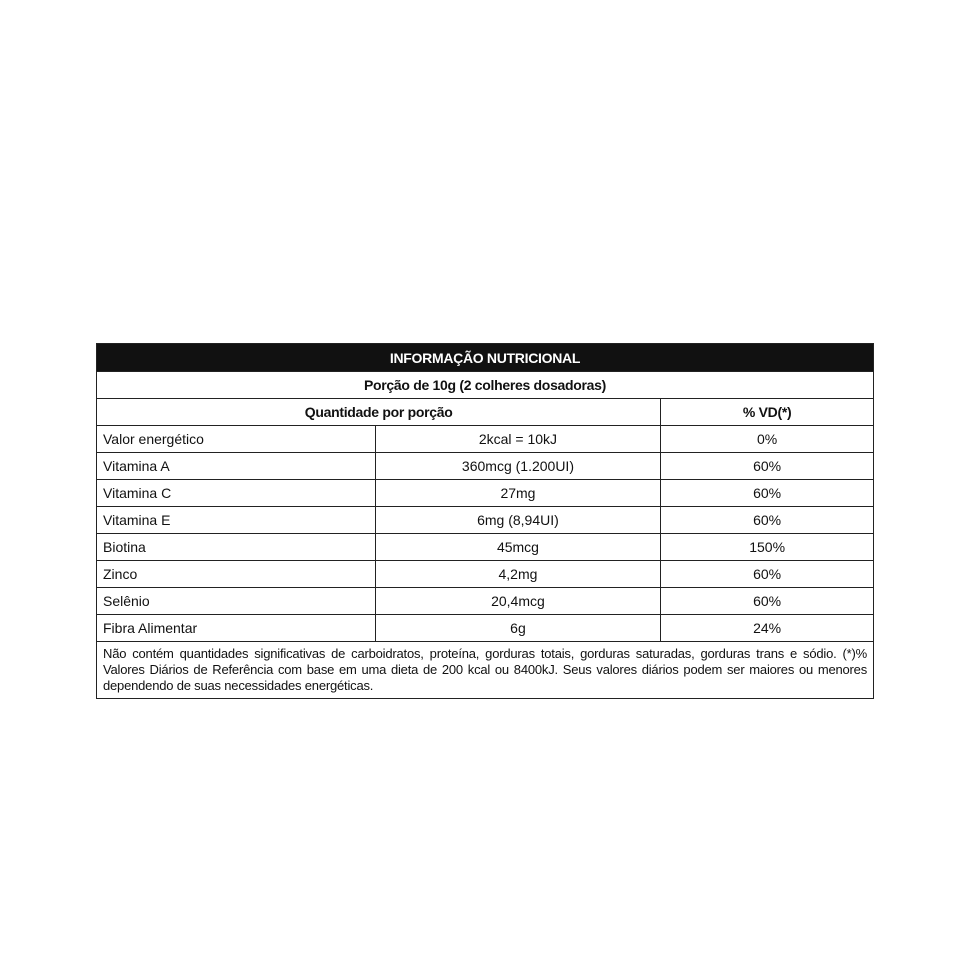 This screenshot has height=980, width=980. What do you see at coordinates (378, 412) in the screenshot?
I see `quantity-header: Quantidade por porção` at bounding box center [378, 412].